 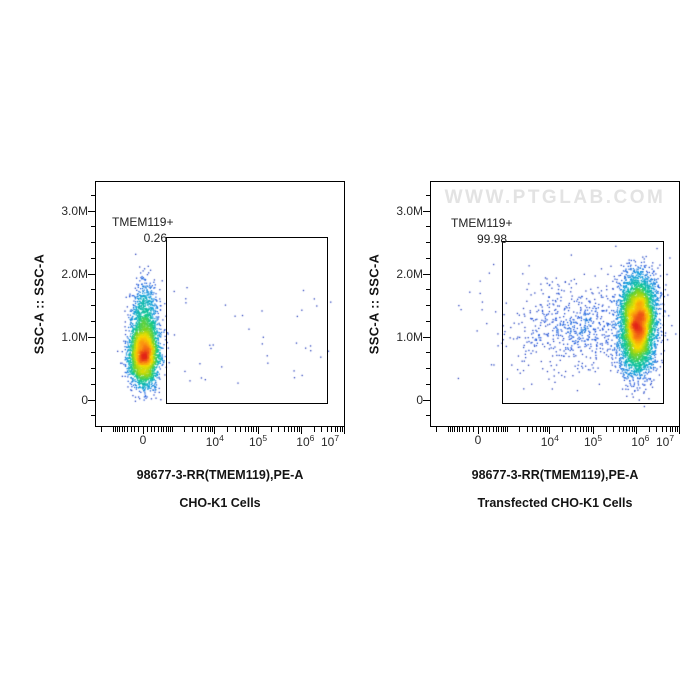 What do you see at coordinates (74, 336) in the screenshot?
I see `y-tick-label: 1.0M` at bounding box center [74, 336].